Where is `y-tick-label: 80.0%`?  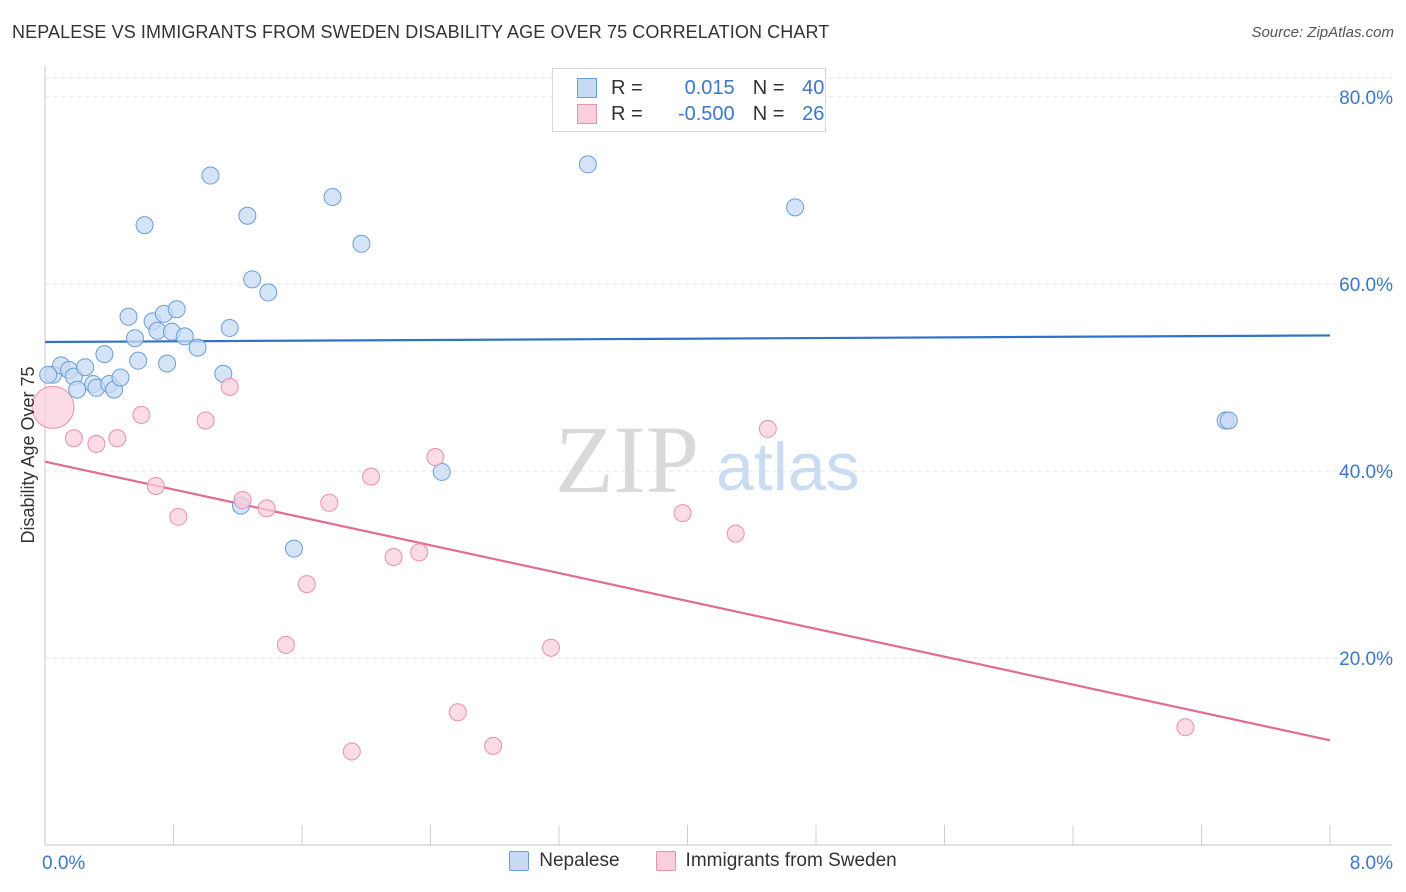 y-tick-label: 80.0% is located at coordinates (1366, 98).